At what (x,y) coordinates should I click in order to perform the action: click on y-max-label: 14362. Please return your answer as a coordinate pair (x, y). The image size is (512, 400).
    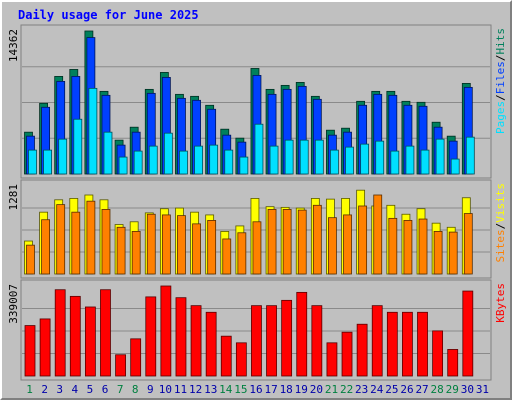
    Looking at the image, I should click on (13, 45).